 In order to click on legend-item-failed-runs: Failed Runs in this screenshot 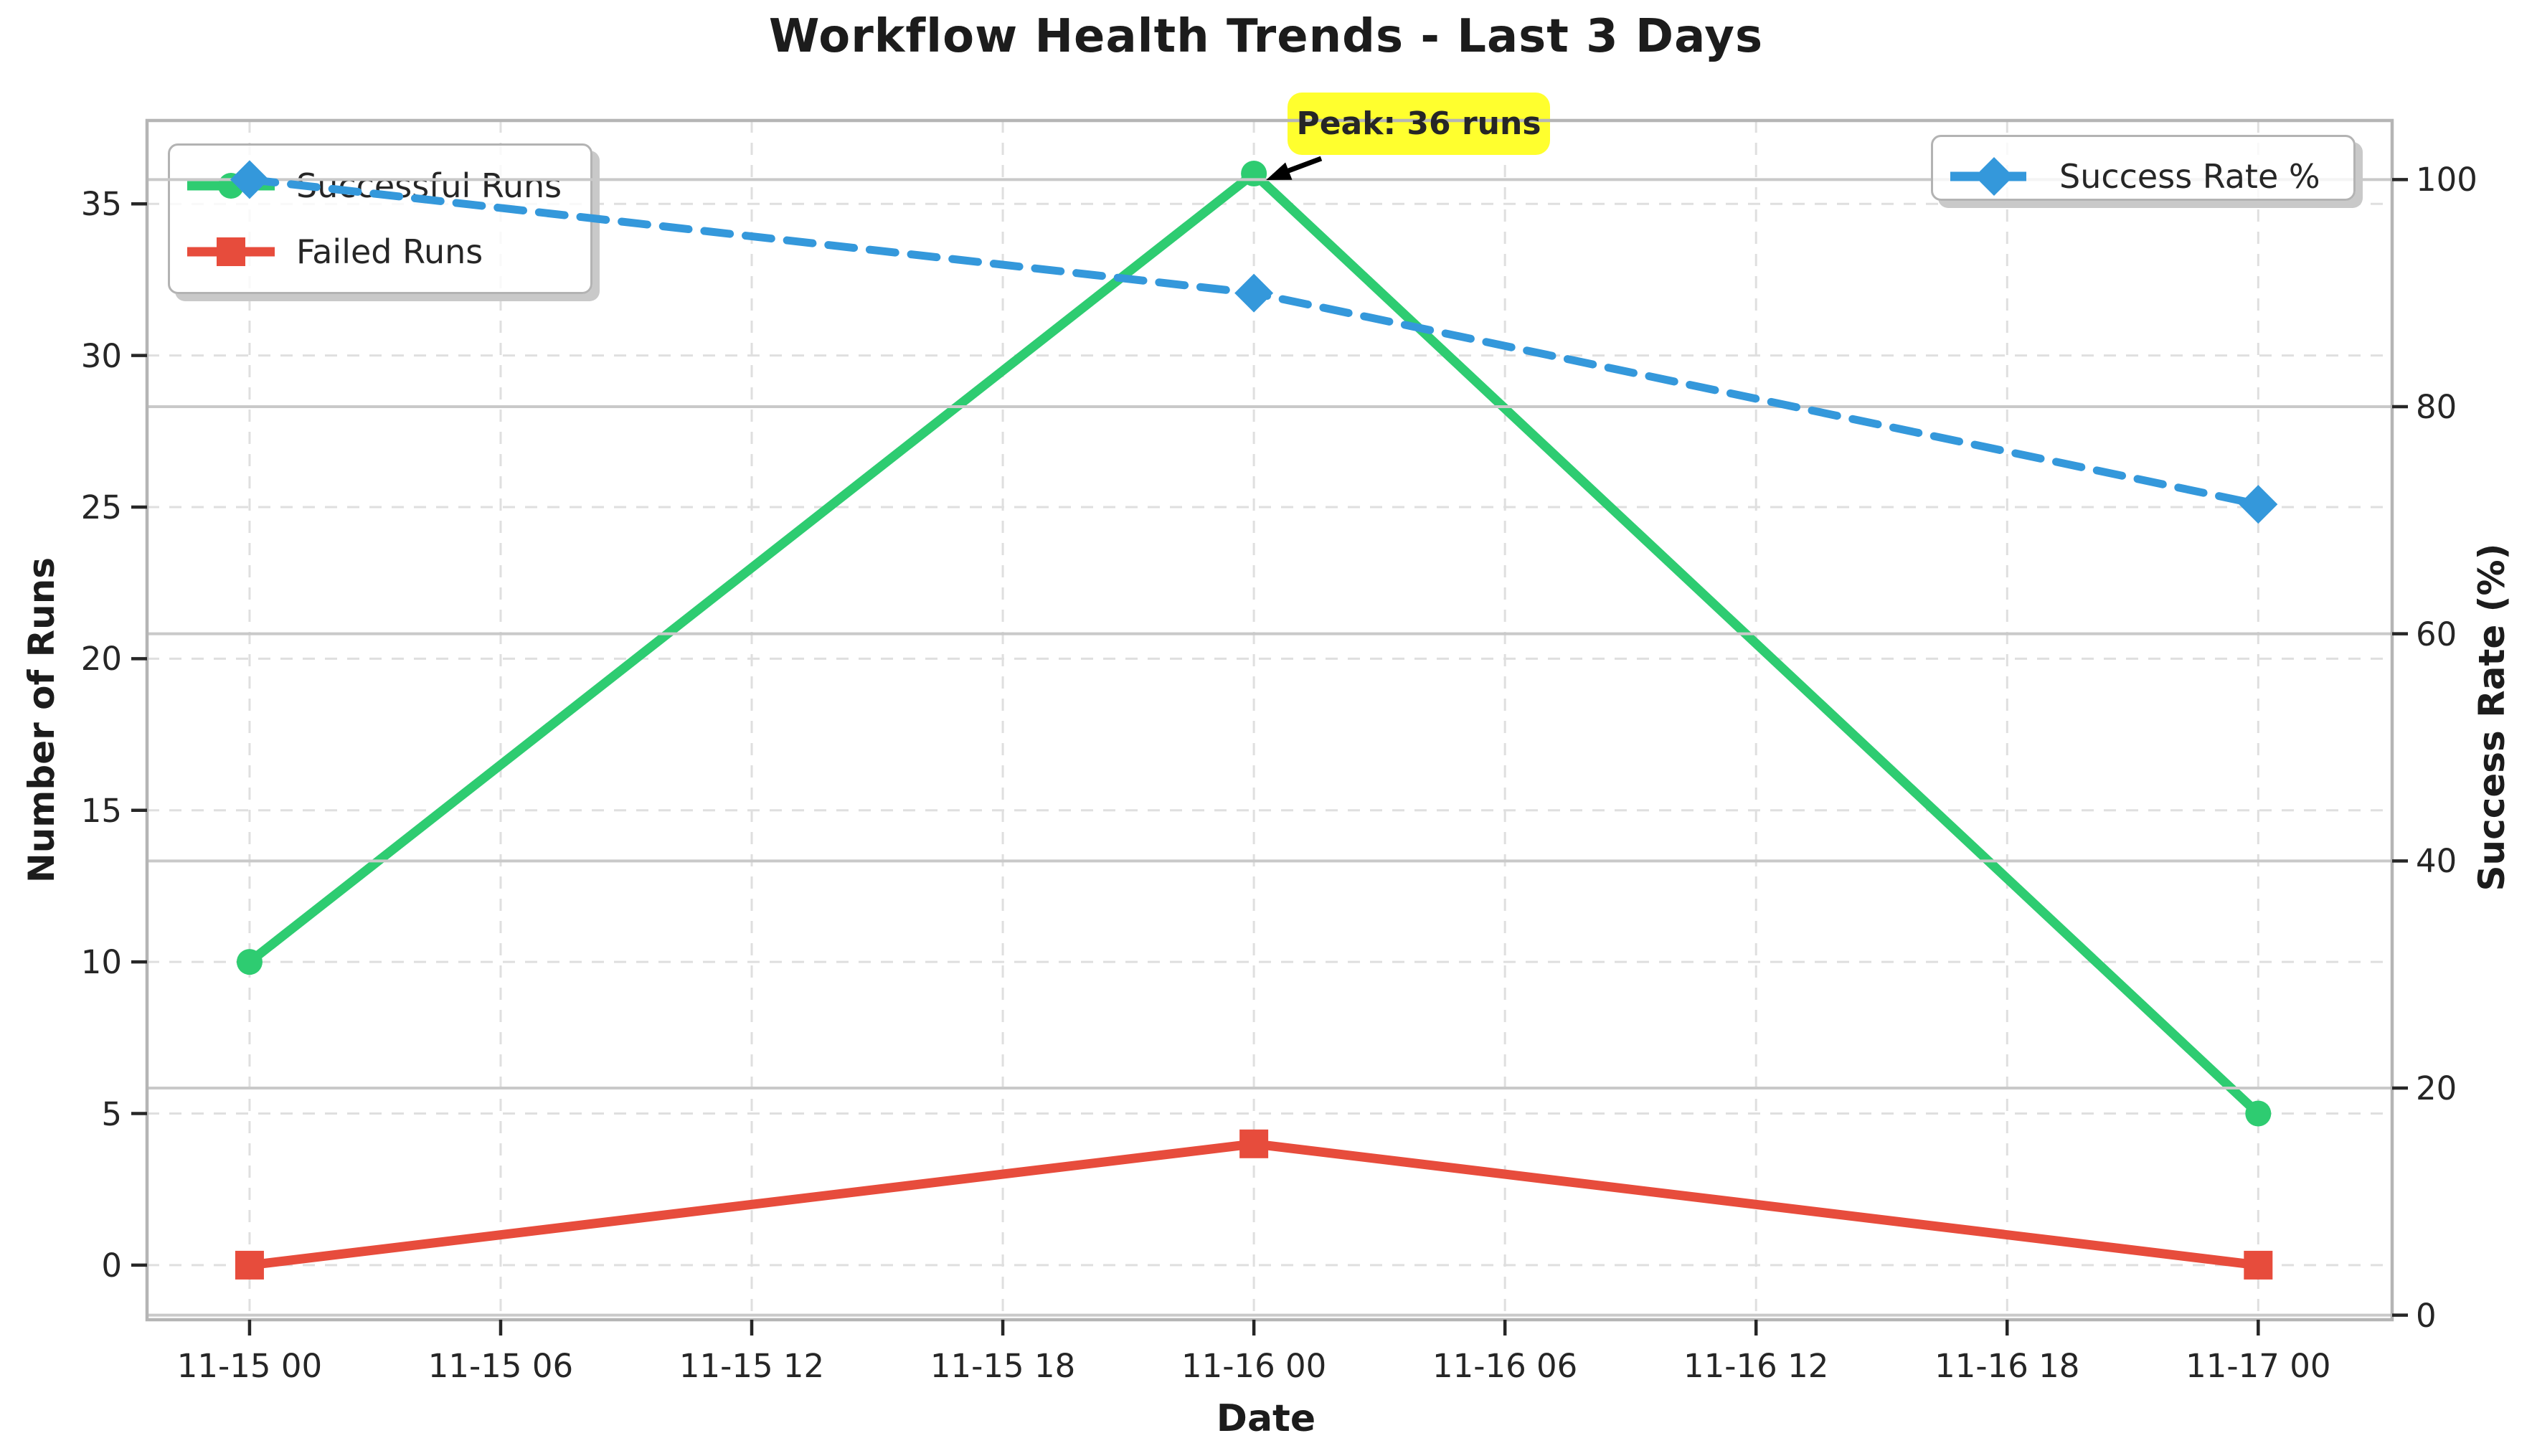, I will do `click(380, 251)`.